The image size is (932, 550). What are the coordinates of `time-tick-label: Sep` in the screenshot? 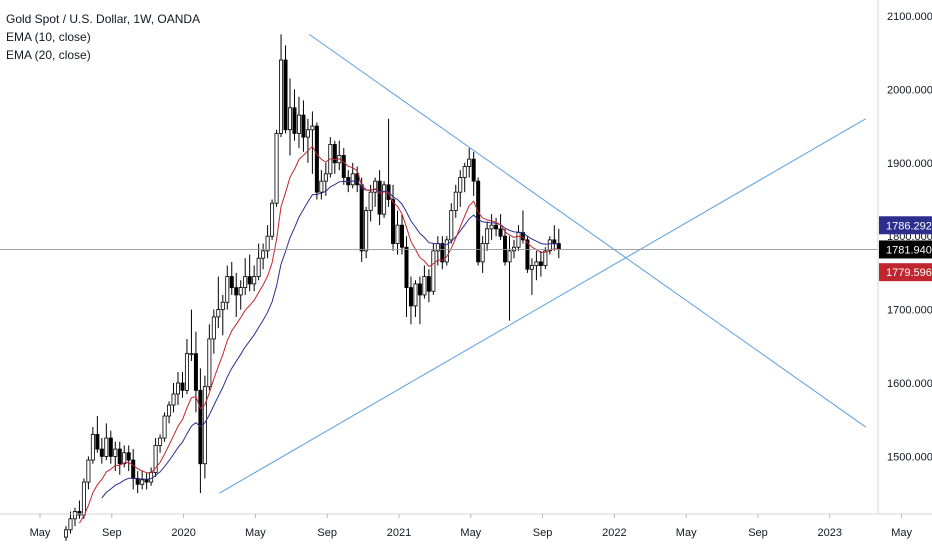 It's located at (327, 533).